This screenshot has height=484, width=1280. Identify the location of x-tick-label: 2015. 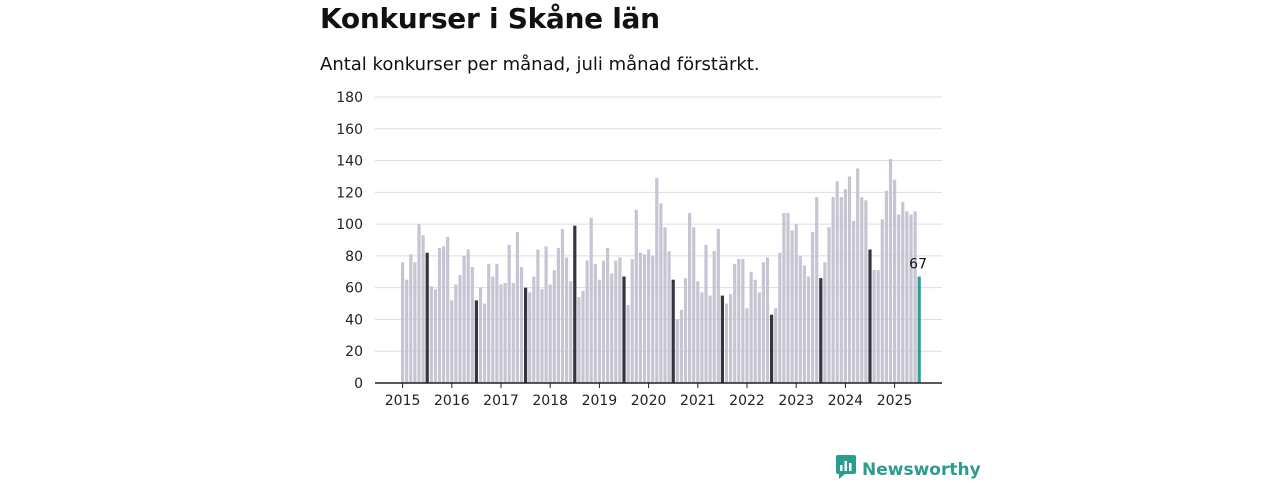
(403, 401).